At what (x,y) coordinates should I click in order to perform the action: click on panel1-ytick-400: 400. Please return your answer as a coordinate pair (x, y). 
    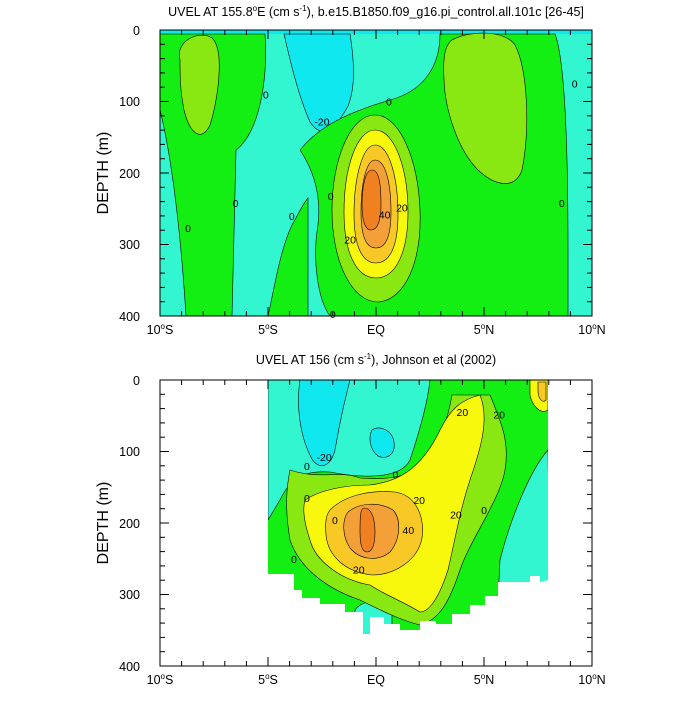
    Looking at the image, I should click on (129, 317).